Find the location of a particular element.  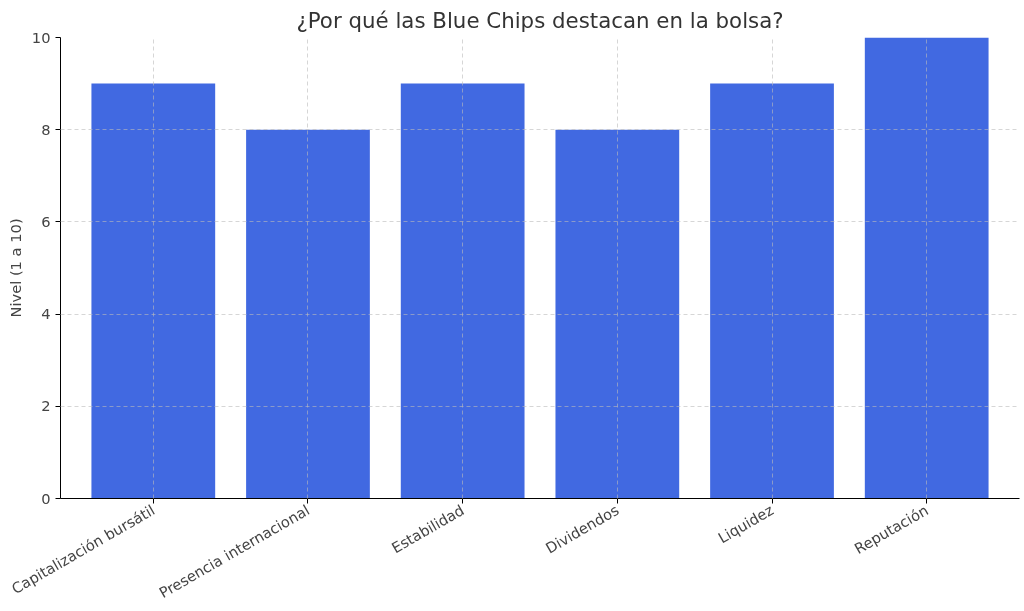

chart-title: ¿Por qué las Blue Chips destacan en la bolsa? is located at coordinates (540, 20).